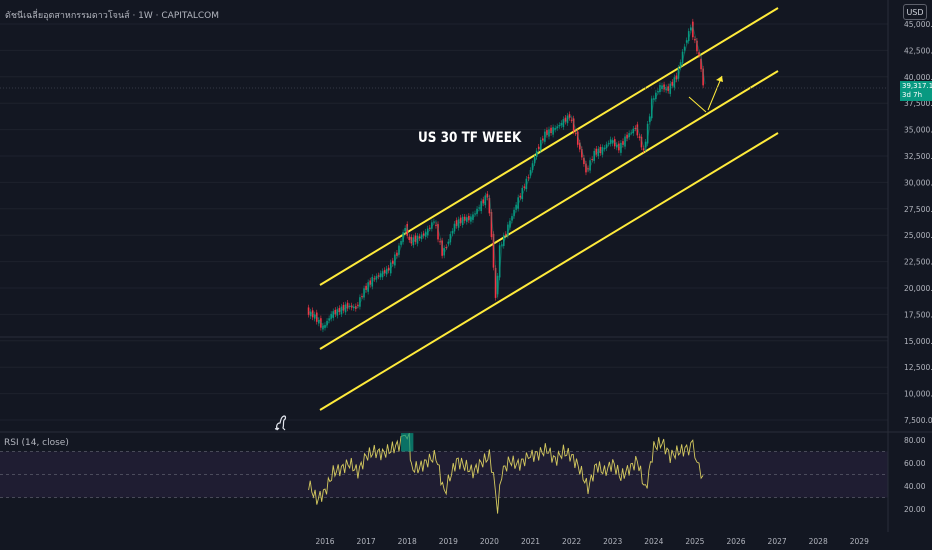 Image resolution: width=932 pixels, height=550 pixels. I want to click on currency-button: USD, so click(915, 12).